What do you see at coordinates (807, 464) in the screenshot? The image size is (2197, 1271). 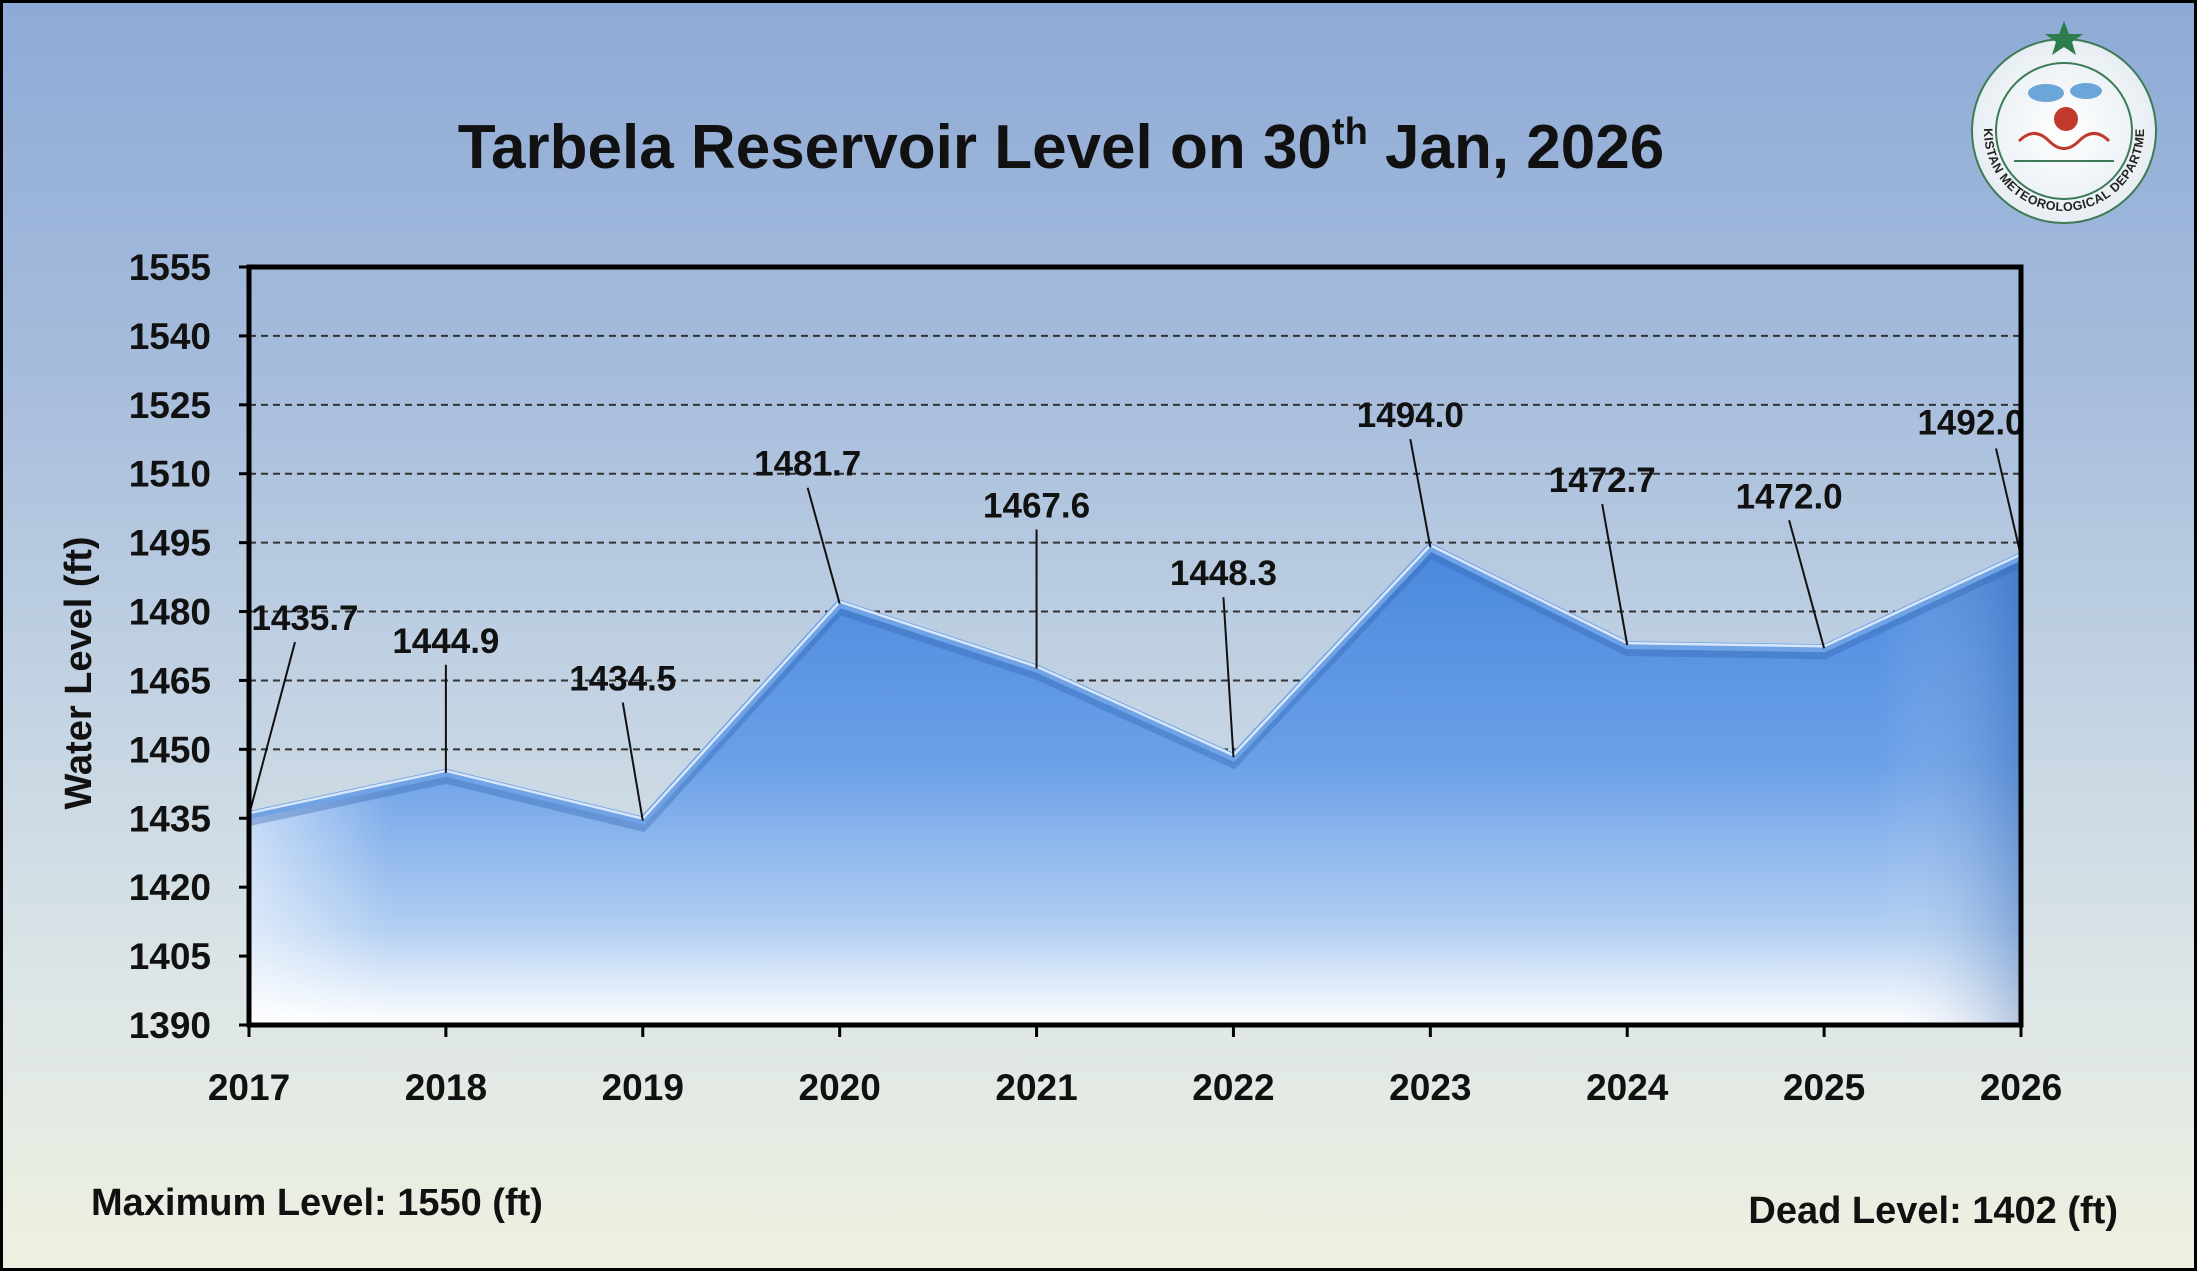 I see `data-label: 1481.7` at bounding box center [807, 464].